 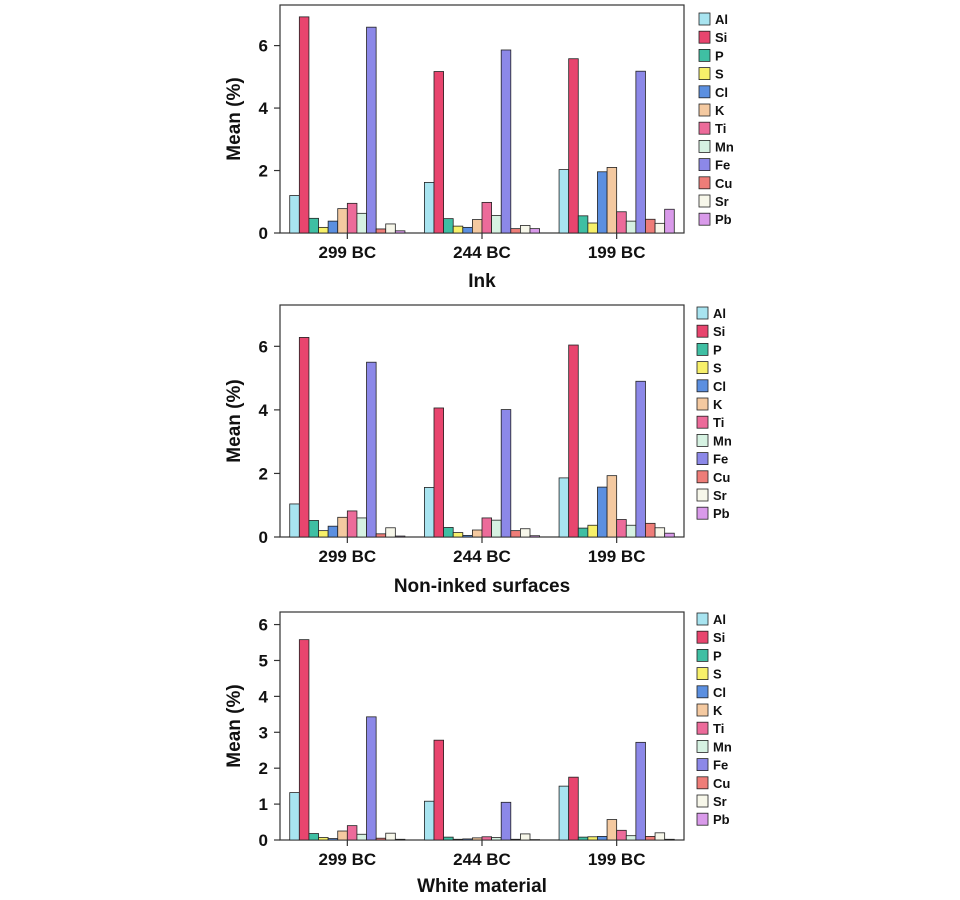 What do you see at coordinates (719, 55) in the screenshot?
I see `legend-label-P: P` at bounding box center [719, 55].